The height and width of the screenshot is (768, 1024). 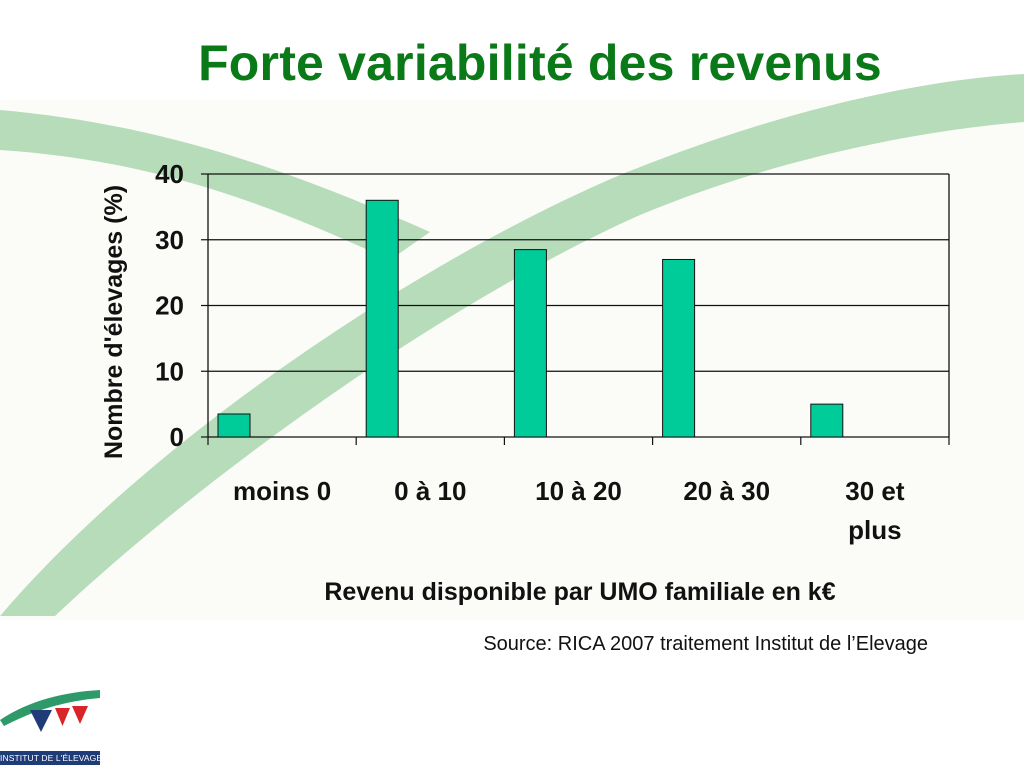 I want to click on logo-triangle-blue, so click(x=41, y=721).